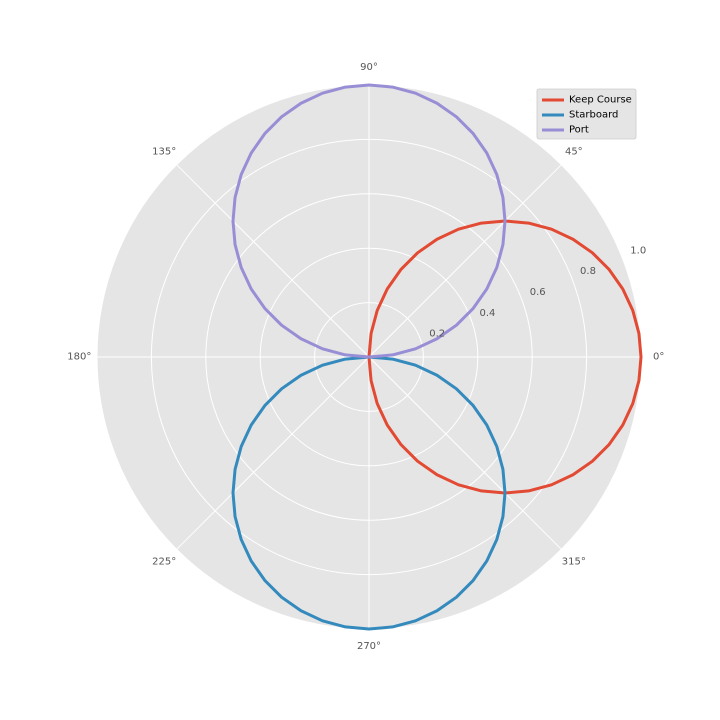  What do you see at coordinates (574, 152) in the screenshot?
I see `theta-tick-label-1: 45°` at bounding box center [574, 152].